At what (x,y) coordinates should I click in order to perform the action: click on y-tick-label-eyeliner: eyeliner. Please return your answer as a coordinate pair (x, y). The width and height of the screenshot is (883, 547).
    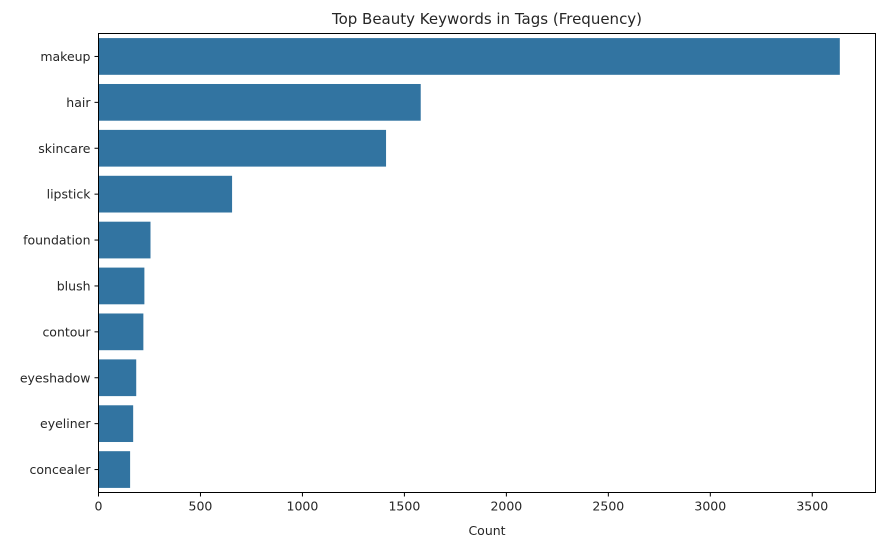
    Looking at the image, I should click on (65, 423).